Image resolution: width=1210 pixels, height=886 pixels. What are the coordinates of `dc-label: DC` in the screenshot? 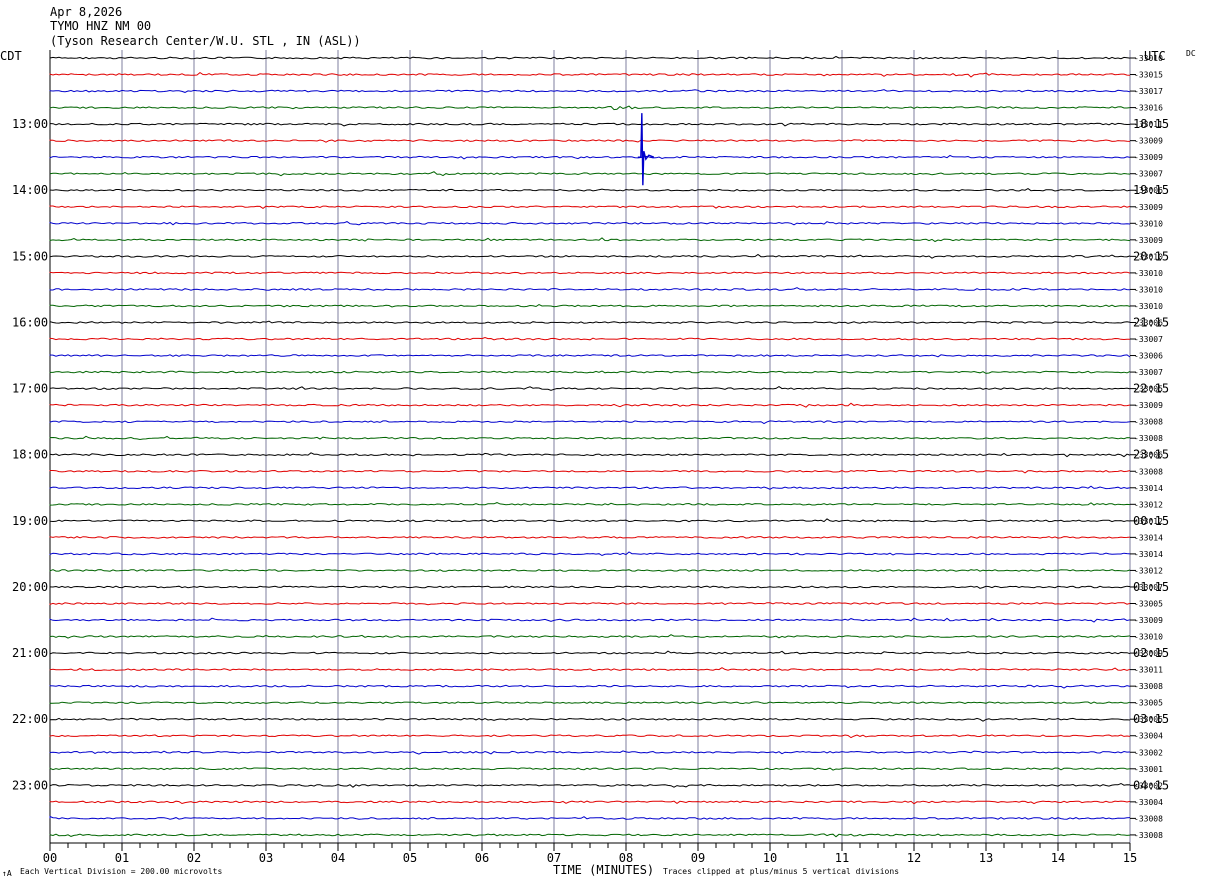 It's located at (1191, 53).